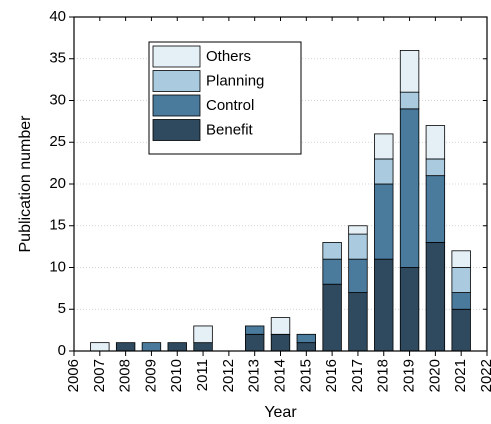 The width and height of the screenshot is (491, 424). Describe the element at coordinates (203, 347) in the screenshot. I see `bar-benefit-2011` at that location.